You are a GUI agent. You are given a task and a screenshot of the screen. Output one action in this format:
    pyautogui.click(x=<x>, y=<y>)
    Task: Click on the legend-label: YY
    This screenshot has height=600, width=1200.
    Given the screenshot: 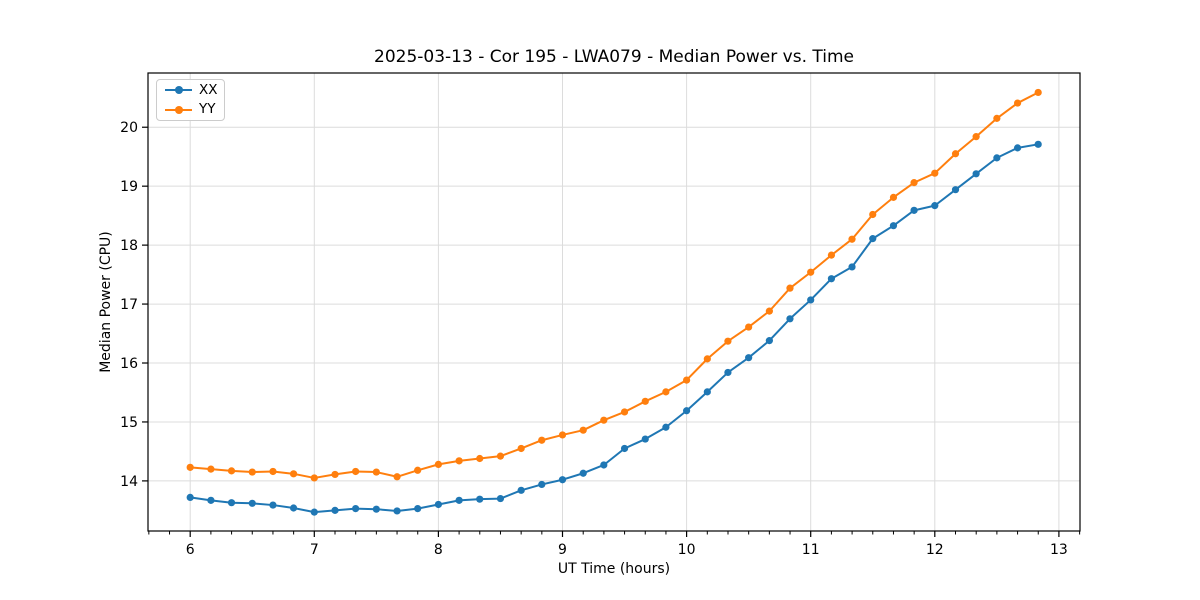 What is the action you would take?
    pyautogui.click(x=207, y=108)
    